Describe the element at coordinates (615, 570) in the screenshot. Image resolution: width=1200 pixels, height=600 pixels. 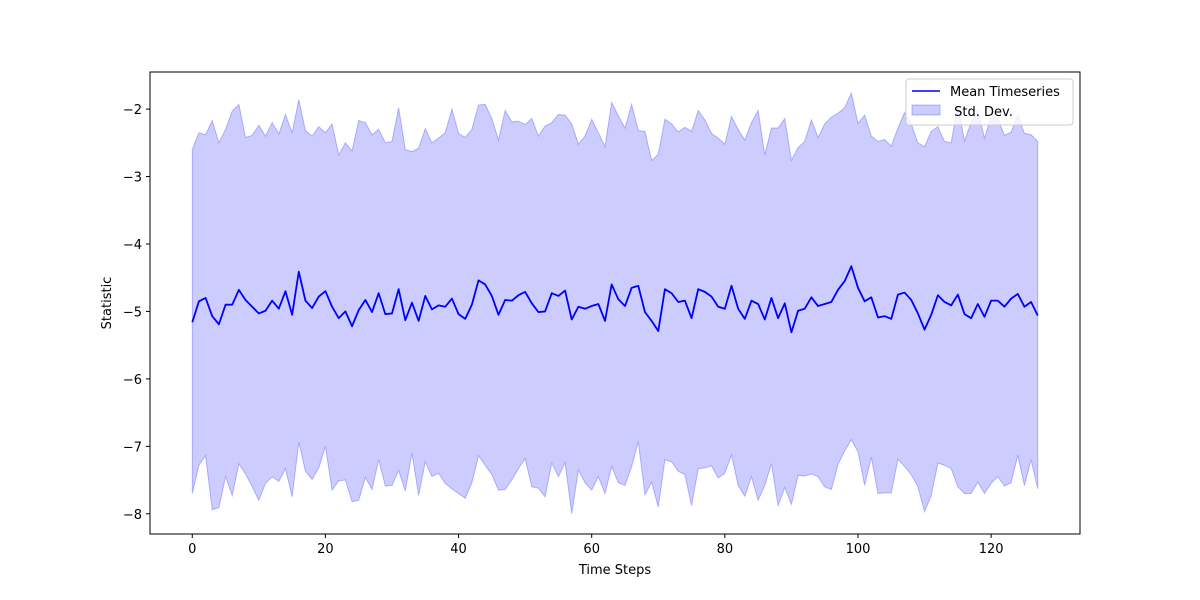
I see `x-axis-label: Time Steps` at that location.